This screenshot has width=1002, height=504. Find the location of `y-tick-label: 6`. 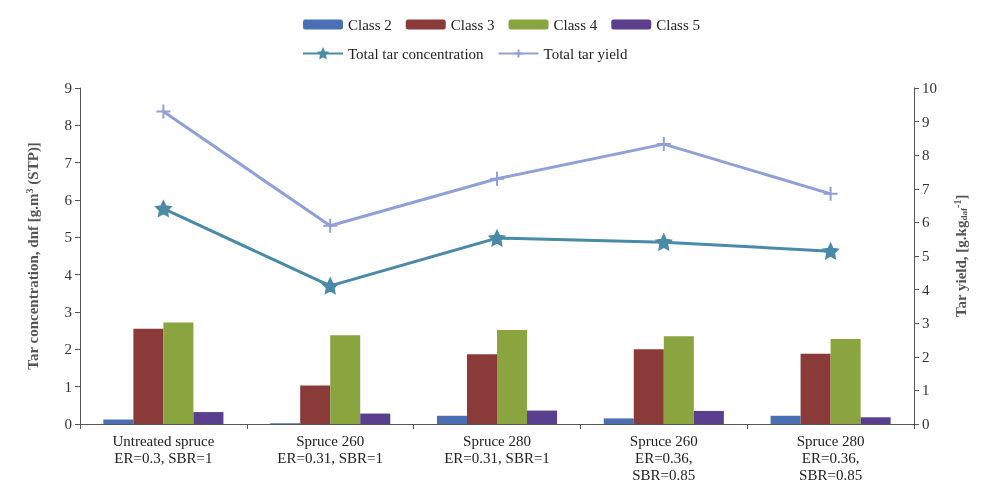

y-tick-label: 6 is located at coordinates (68, 200).